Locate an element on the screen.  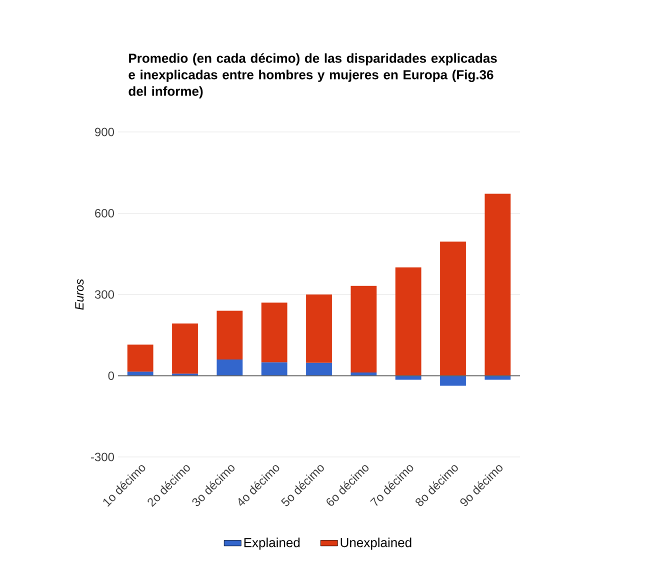
y-tick-label: 900 is located at coordinates (104, 132).